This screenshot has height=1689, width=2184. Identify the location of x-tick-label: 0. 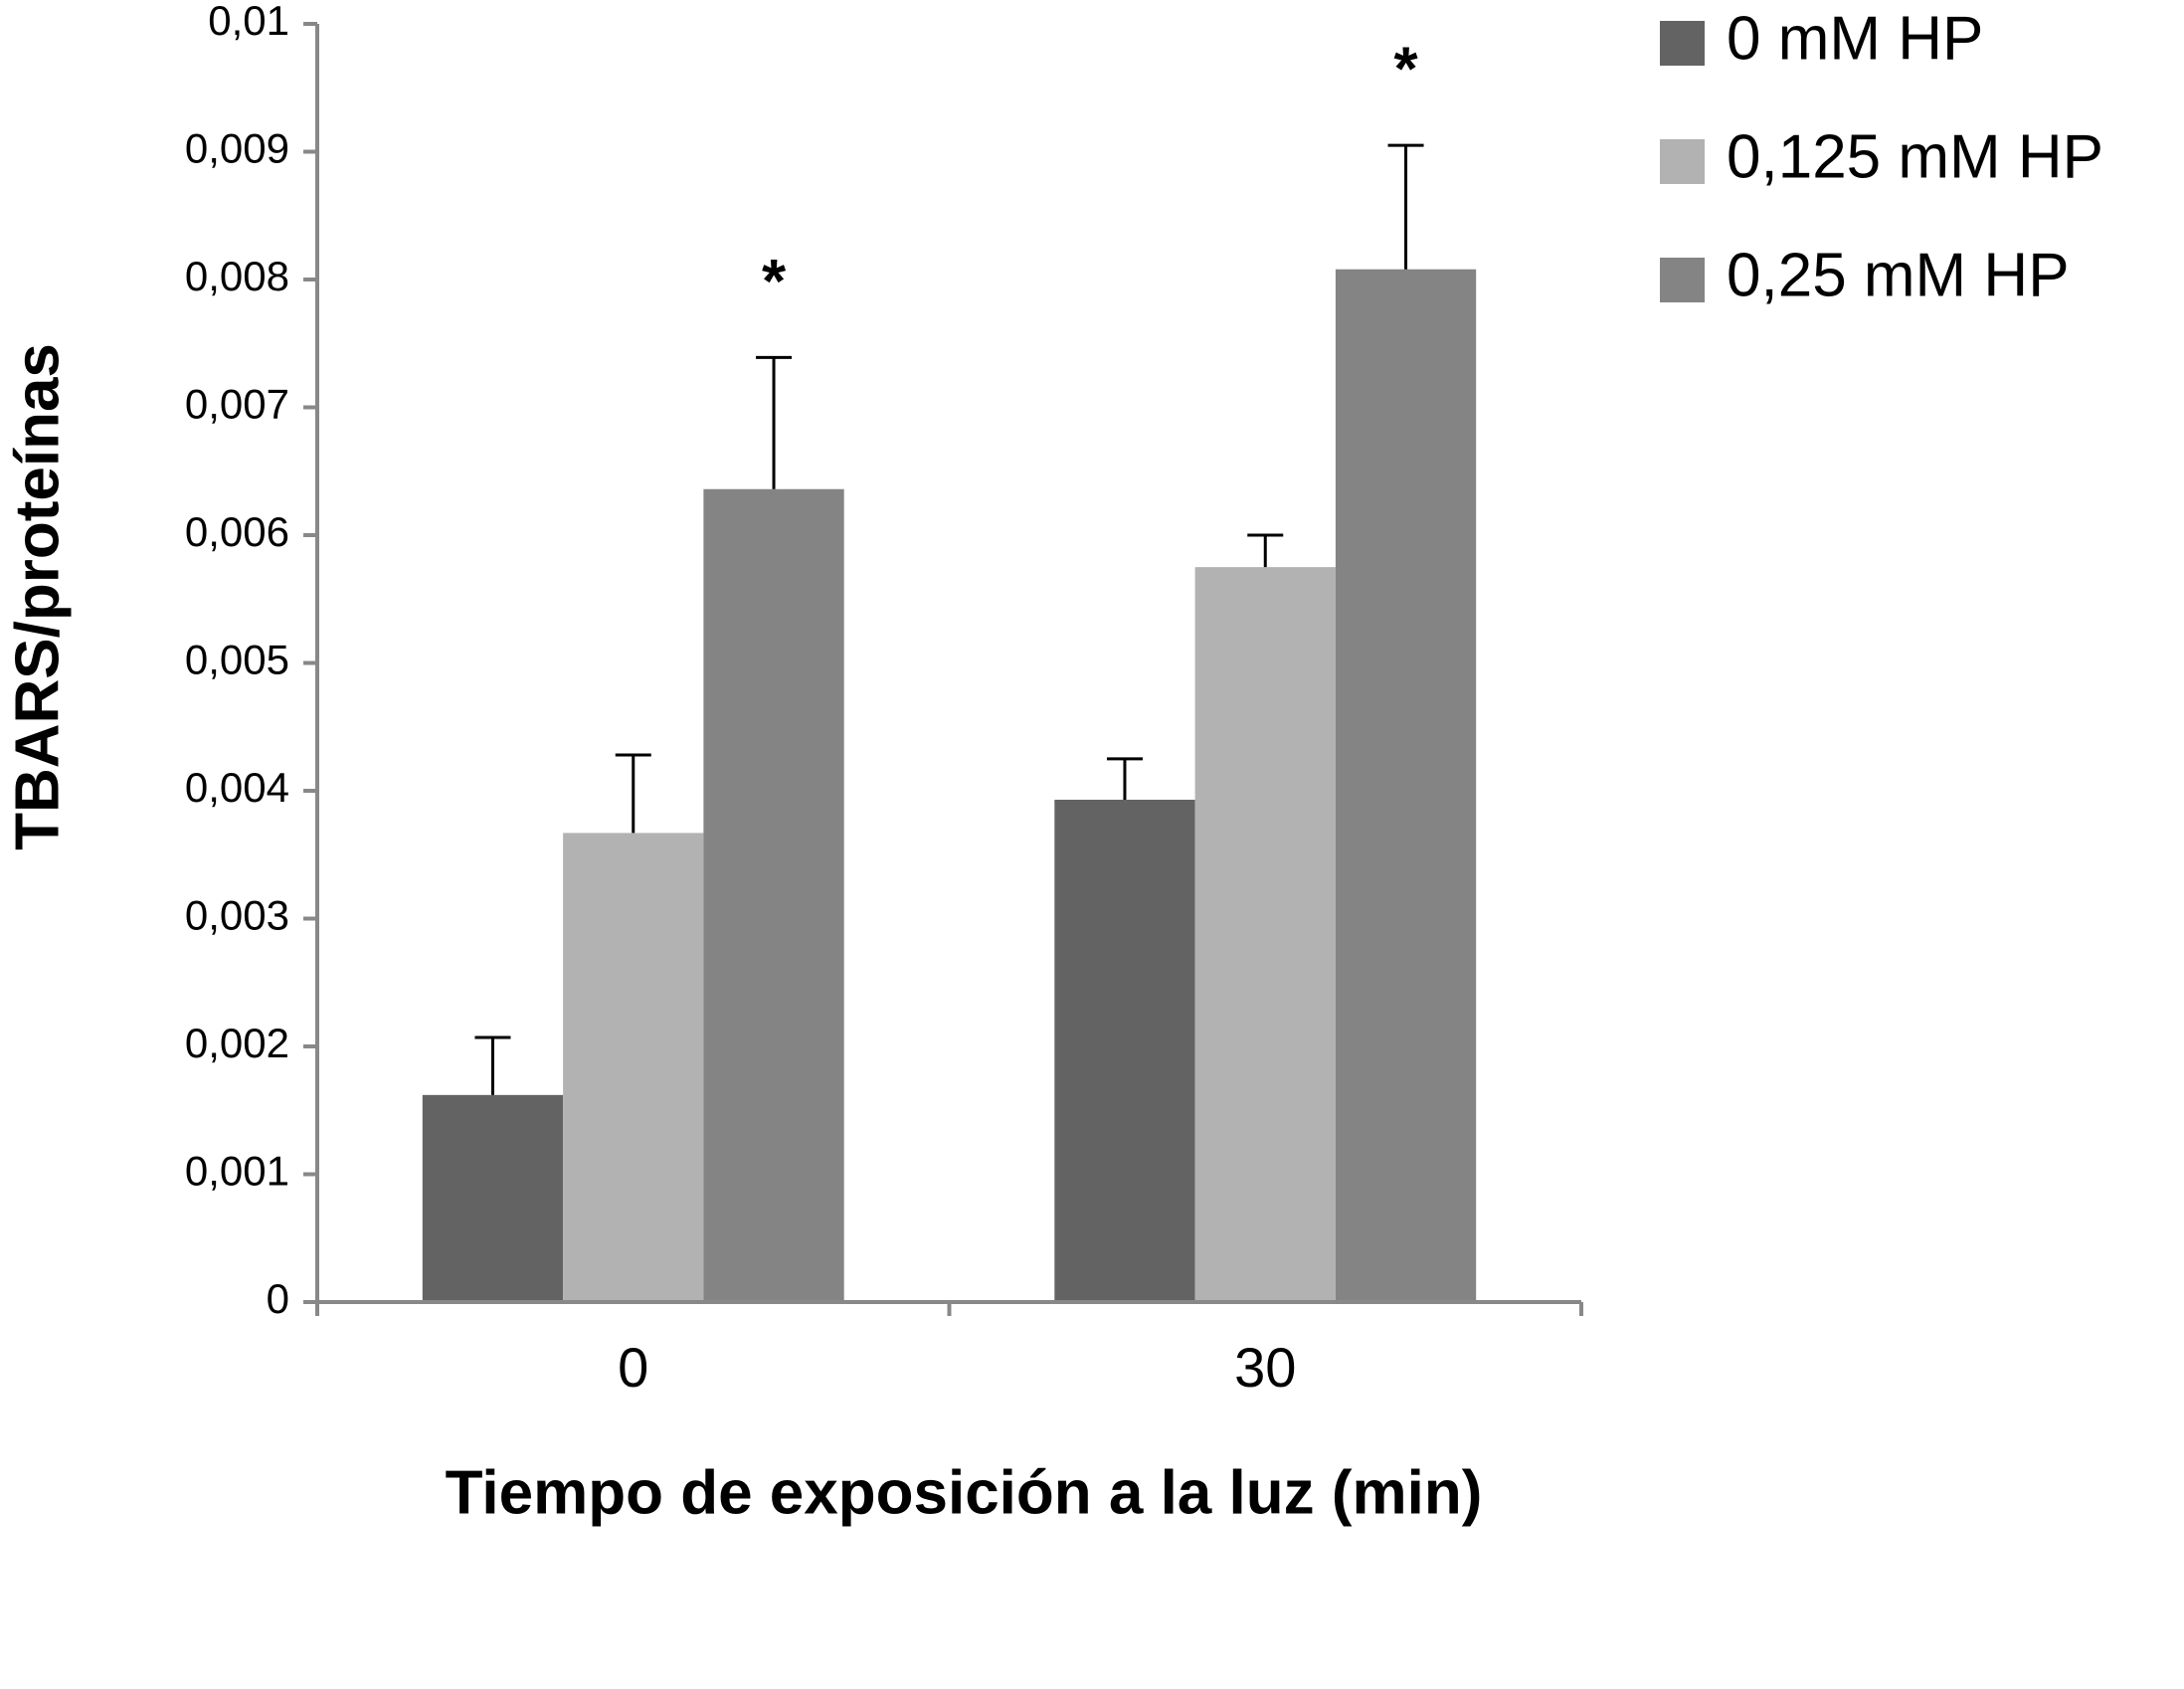
(633, 1367).